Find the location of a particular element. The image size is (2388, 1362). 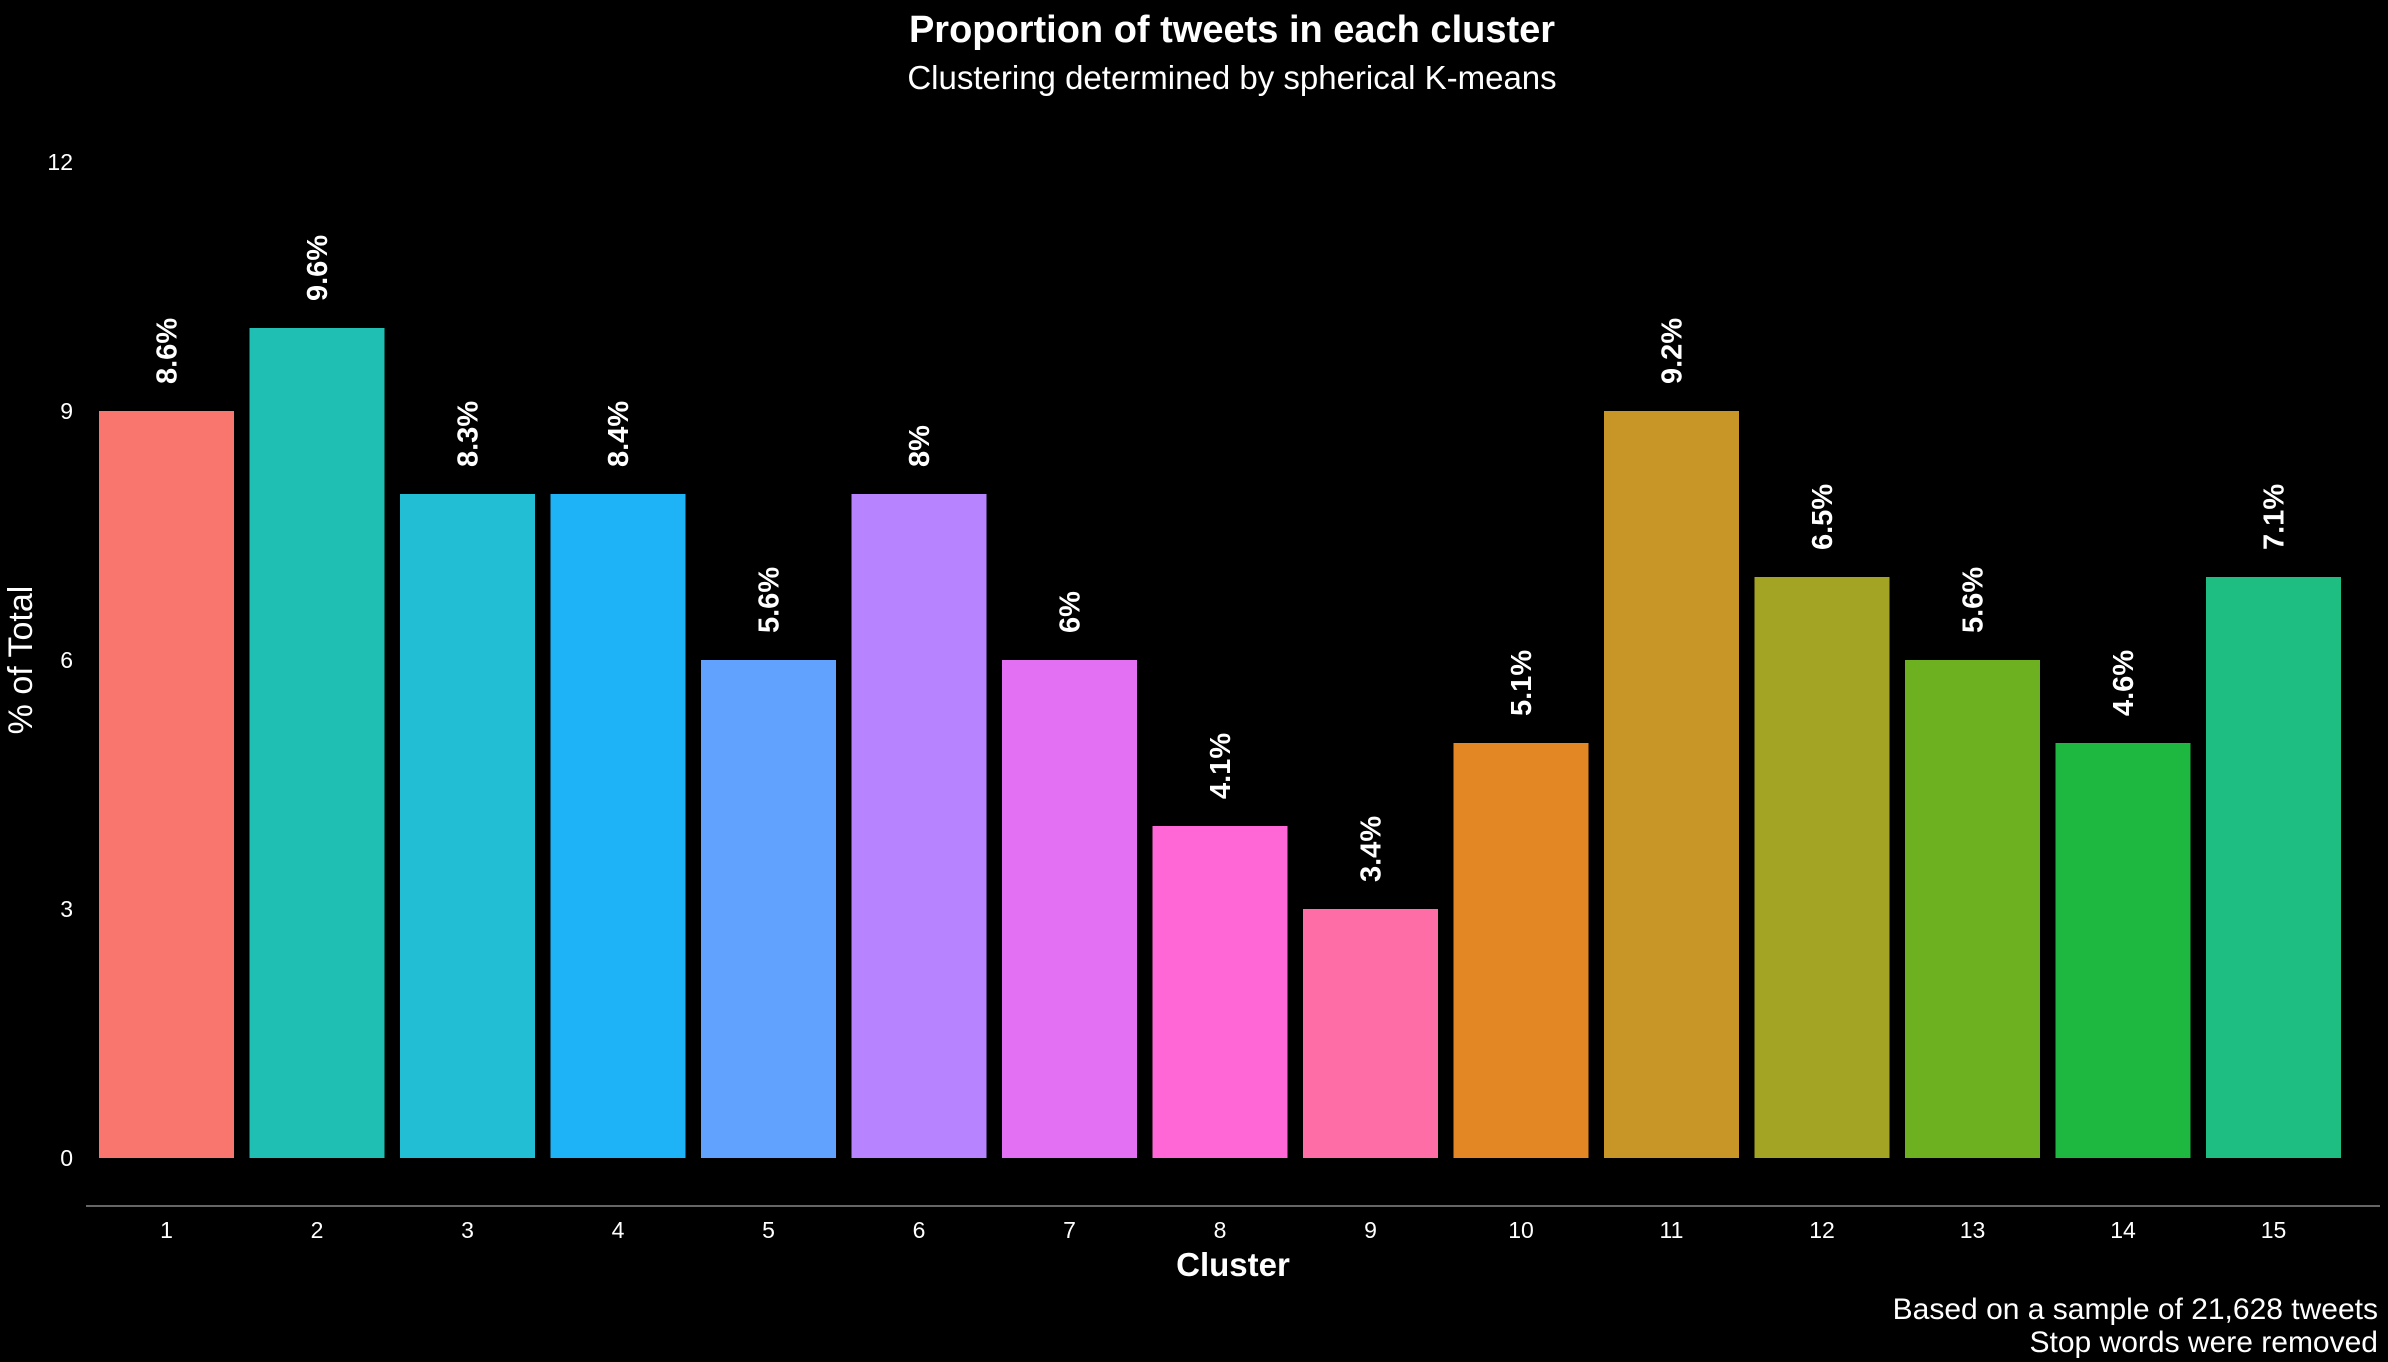

x-tick-label: 6 is located at coordinates (919, 1230).